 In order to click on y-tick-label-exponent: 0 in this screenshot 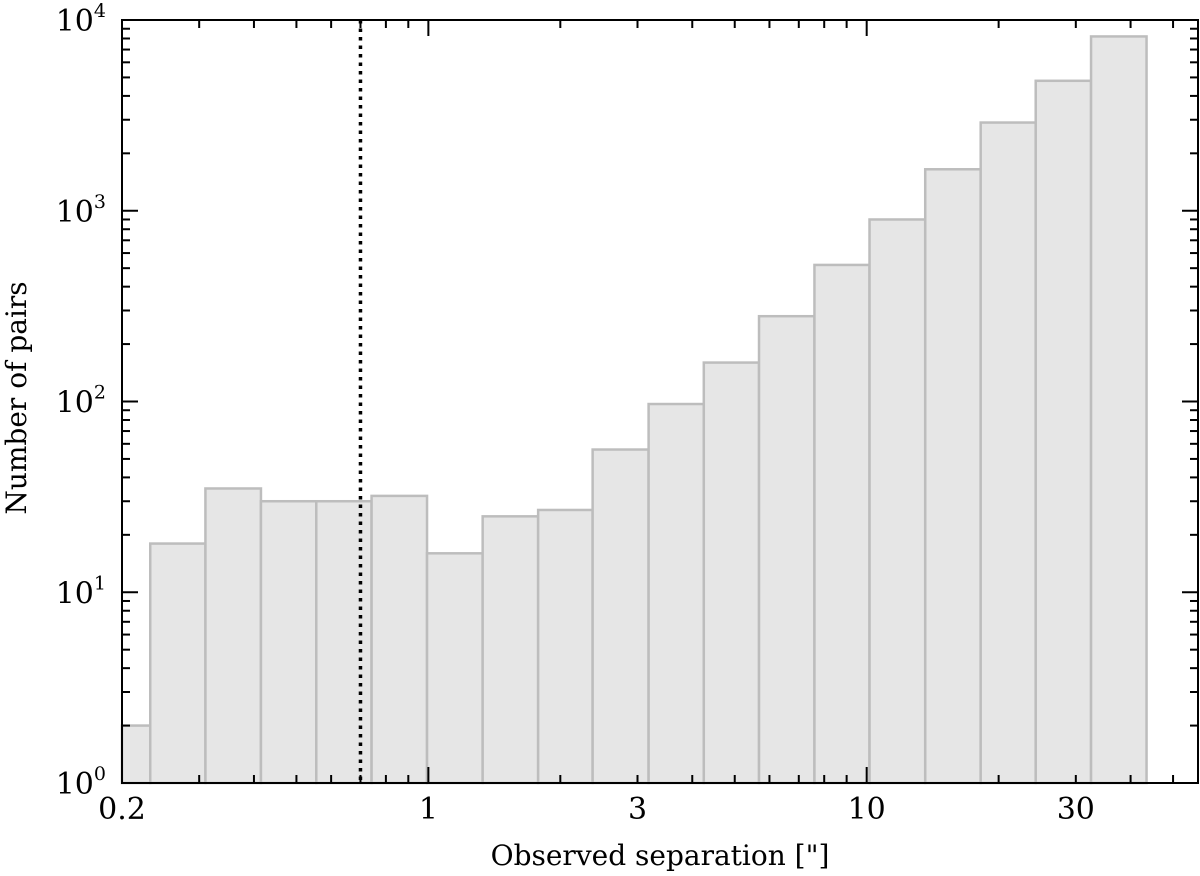, I will do `click(100, 774)`.